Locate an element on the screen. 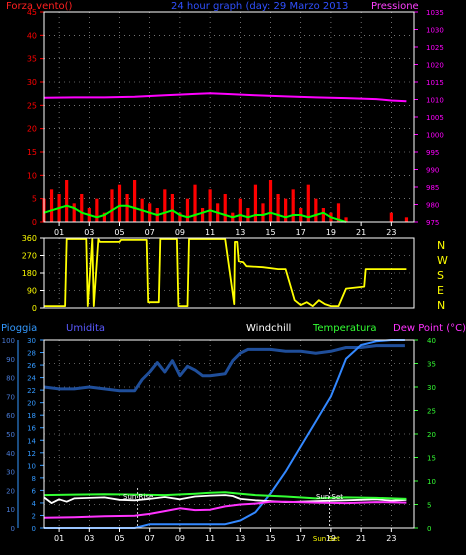  wind-direction-panel: 0 90 180 270 360 is located at coordinates (218, 273).